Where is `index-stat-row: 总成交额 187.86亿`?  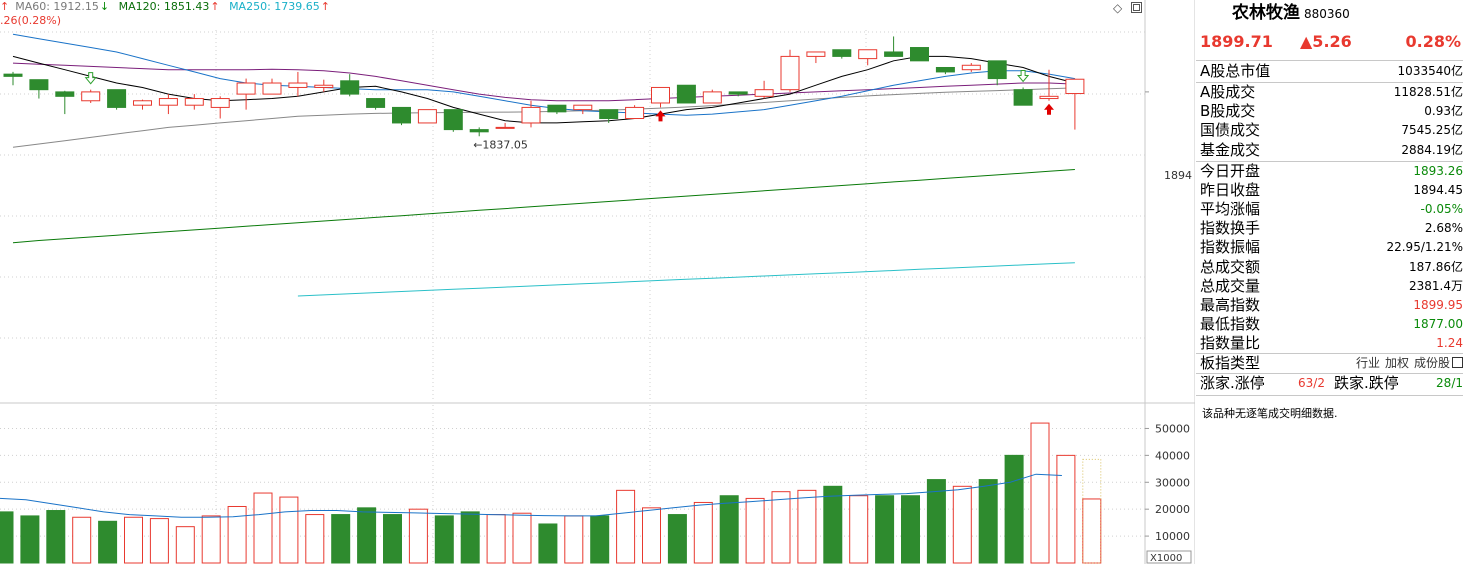
index-stat-row: 总成交额 187.86亿 is located at coordinates (1330, 267).